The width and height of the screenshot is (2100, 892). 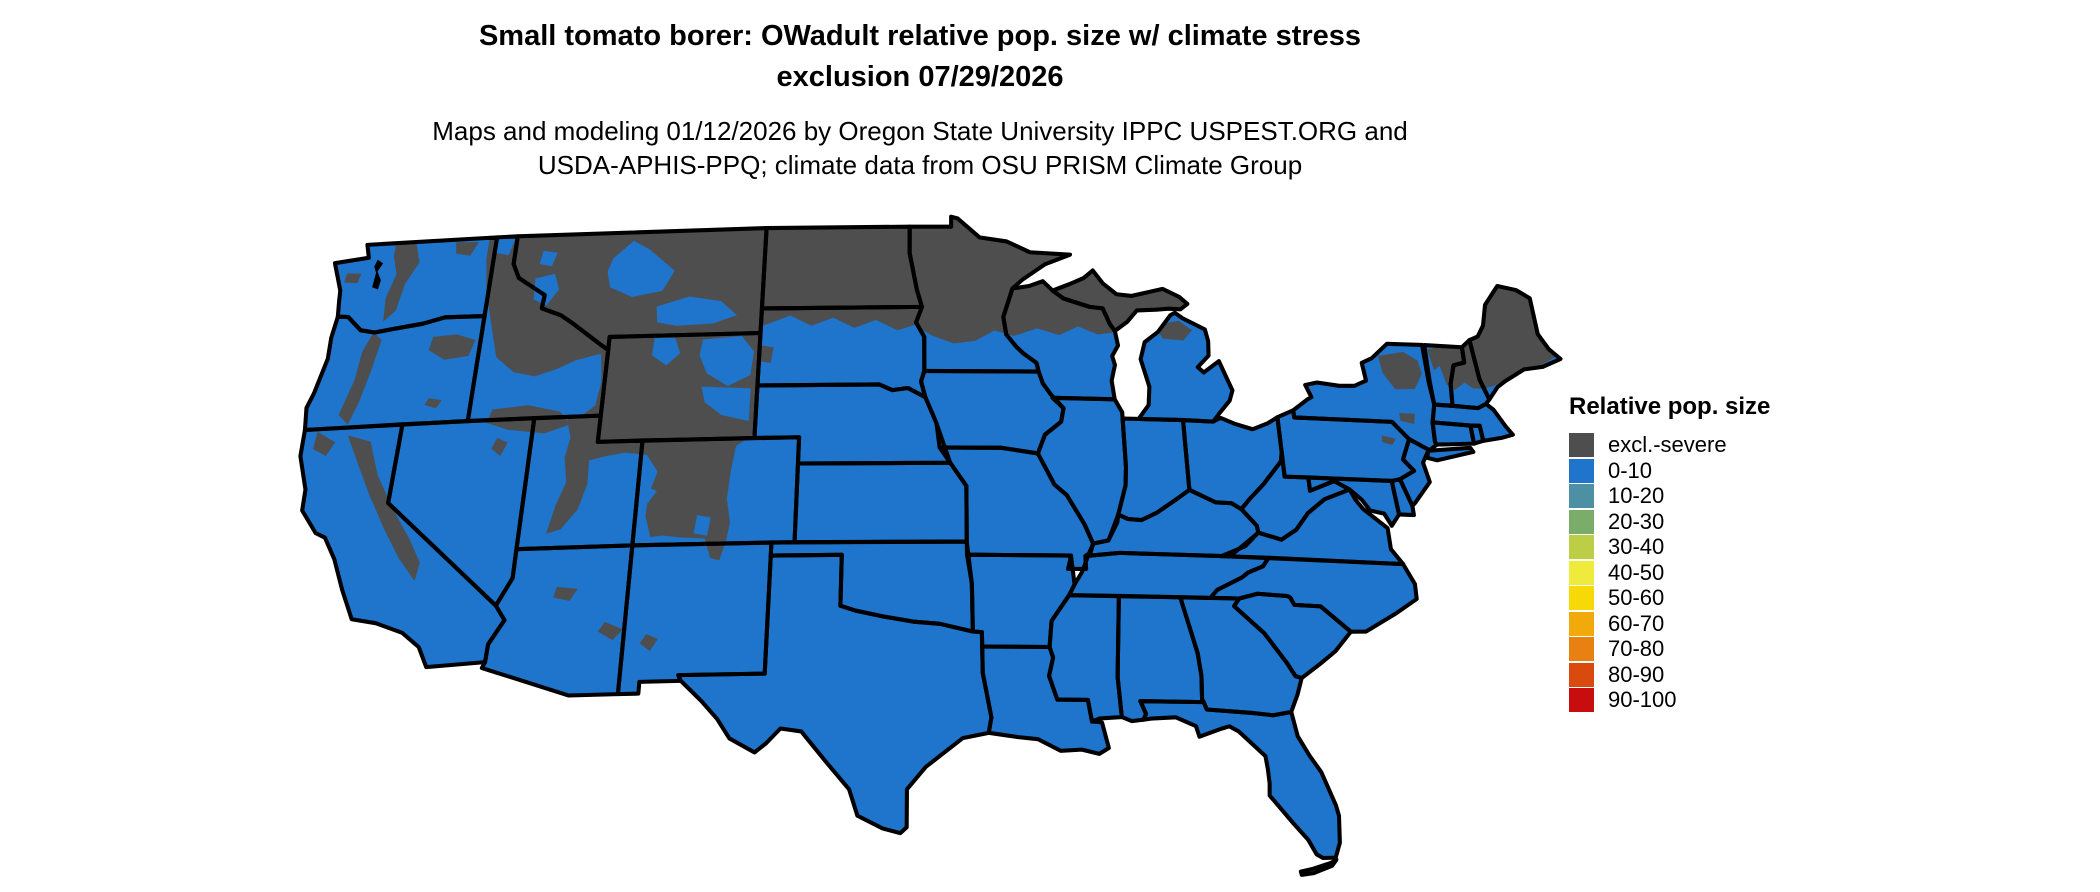 What do you see at coordinates (353, 278) in the screenshot?
I see `exclusion-wa-olympics` at bounding box center [353, 278].